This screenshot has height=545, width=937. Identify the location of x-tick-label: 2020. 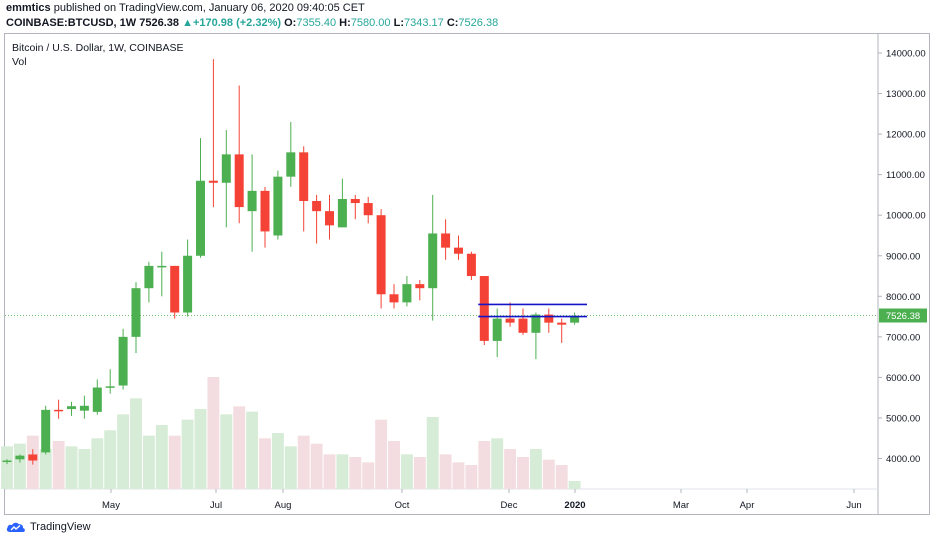
(574, 505).